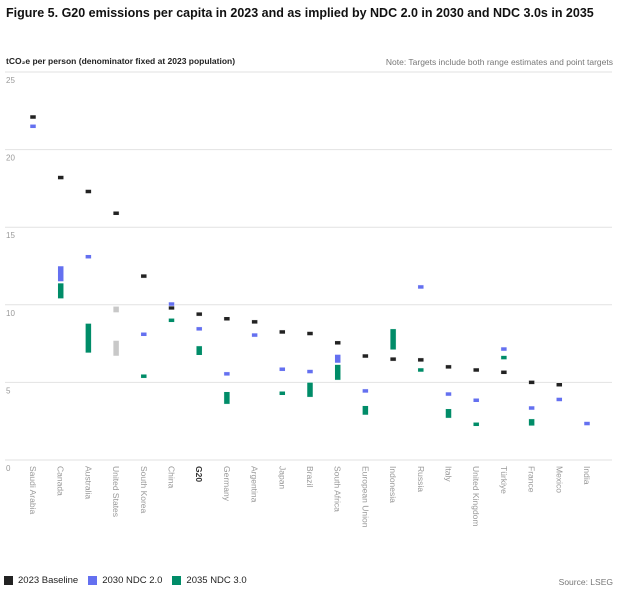 The width and height of the screenshot is (629, 597). Describe the element at coordinates (171, 320) in the screenshot. I see `data-mark-2035-ndc-3-0-china` at that location.